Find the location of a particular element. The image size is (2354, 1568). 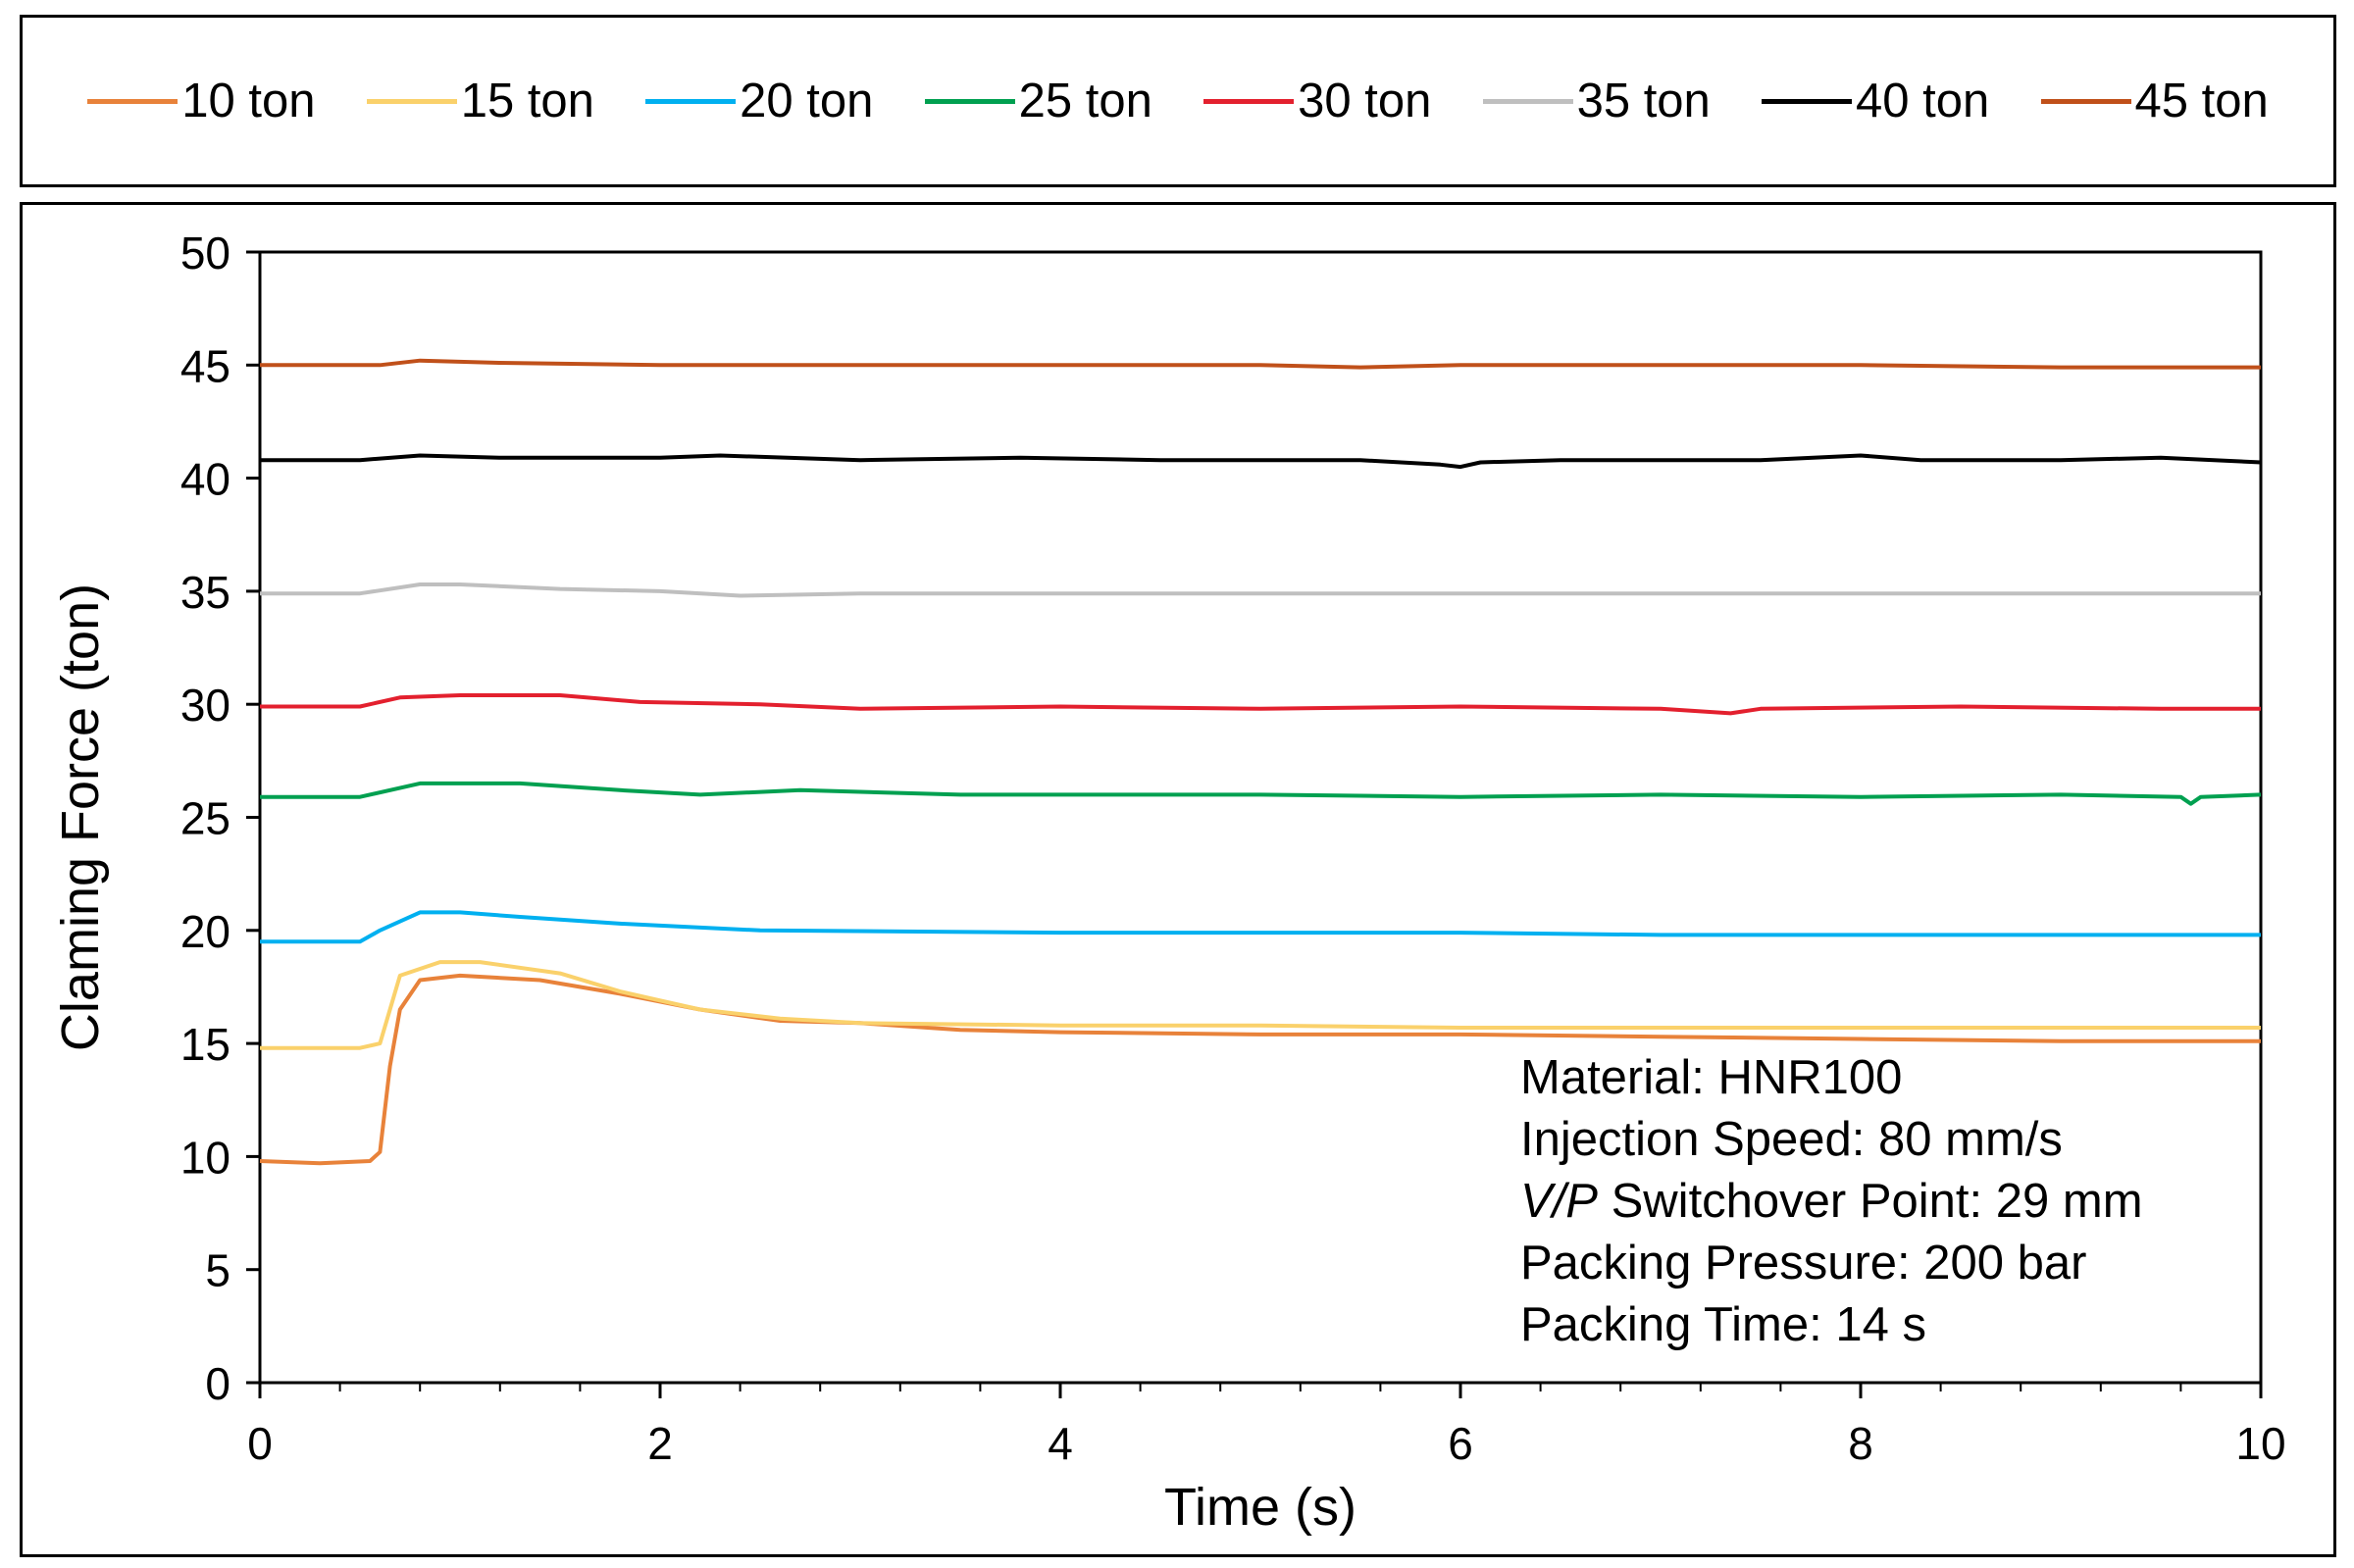

y-tick-label: 35 is located at coordinates (205, 592).